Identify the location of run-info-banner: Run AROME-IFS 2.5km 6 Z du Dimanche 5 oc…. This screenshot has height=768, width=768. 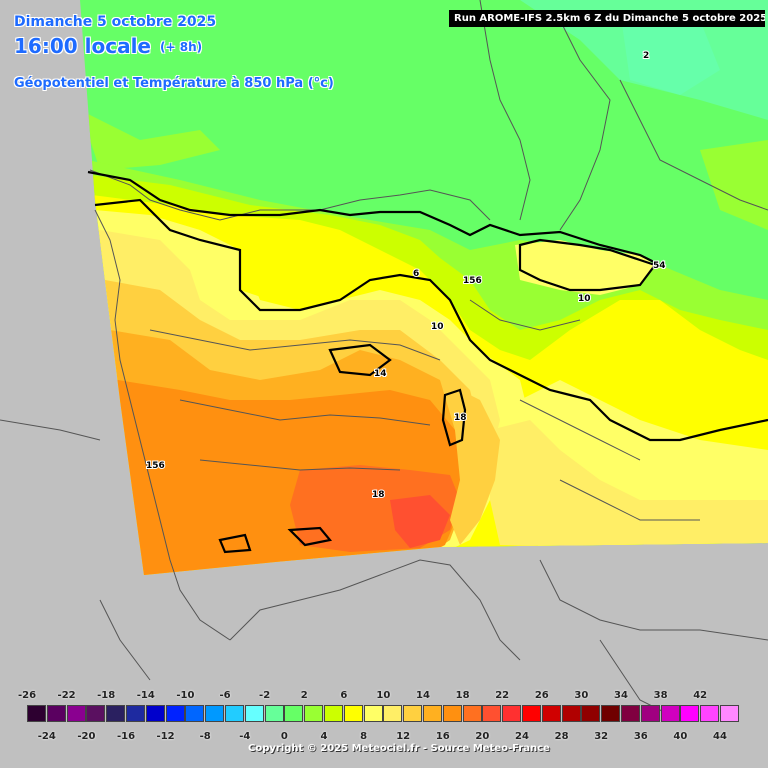
(607, 18).